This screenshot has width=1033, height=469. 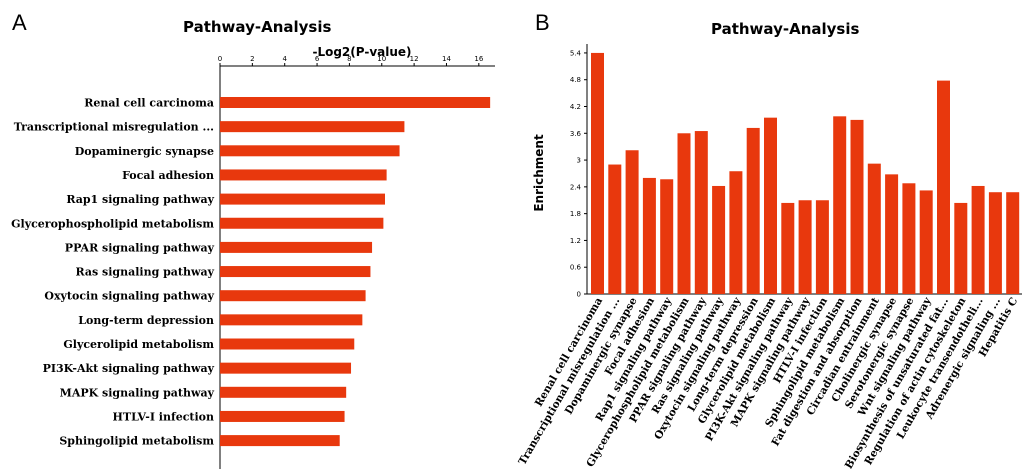 I want to click on chart-b-y-tick-label: 5.4, so click(x=576, y=53).